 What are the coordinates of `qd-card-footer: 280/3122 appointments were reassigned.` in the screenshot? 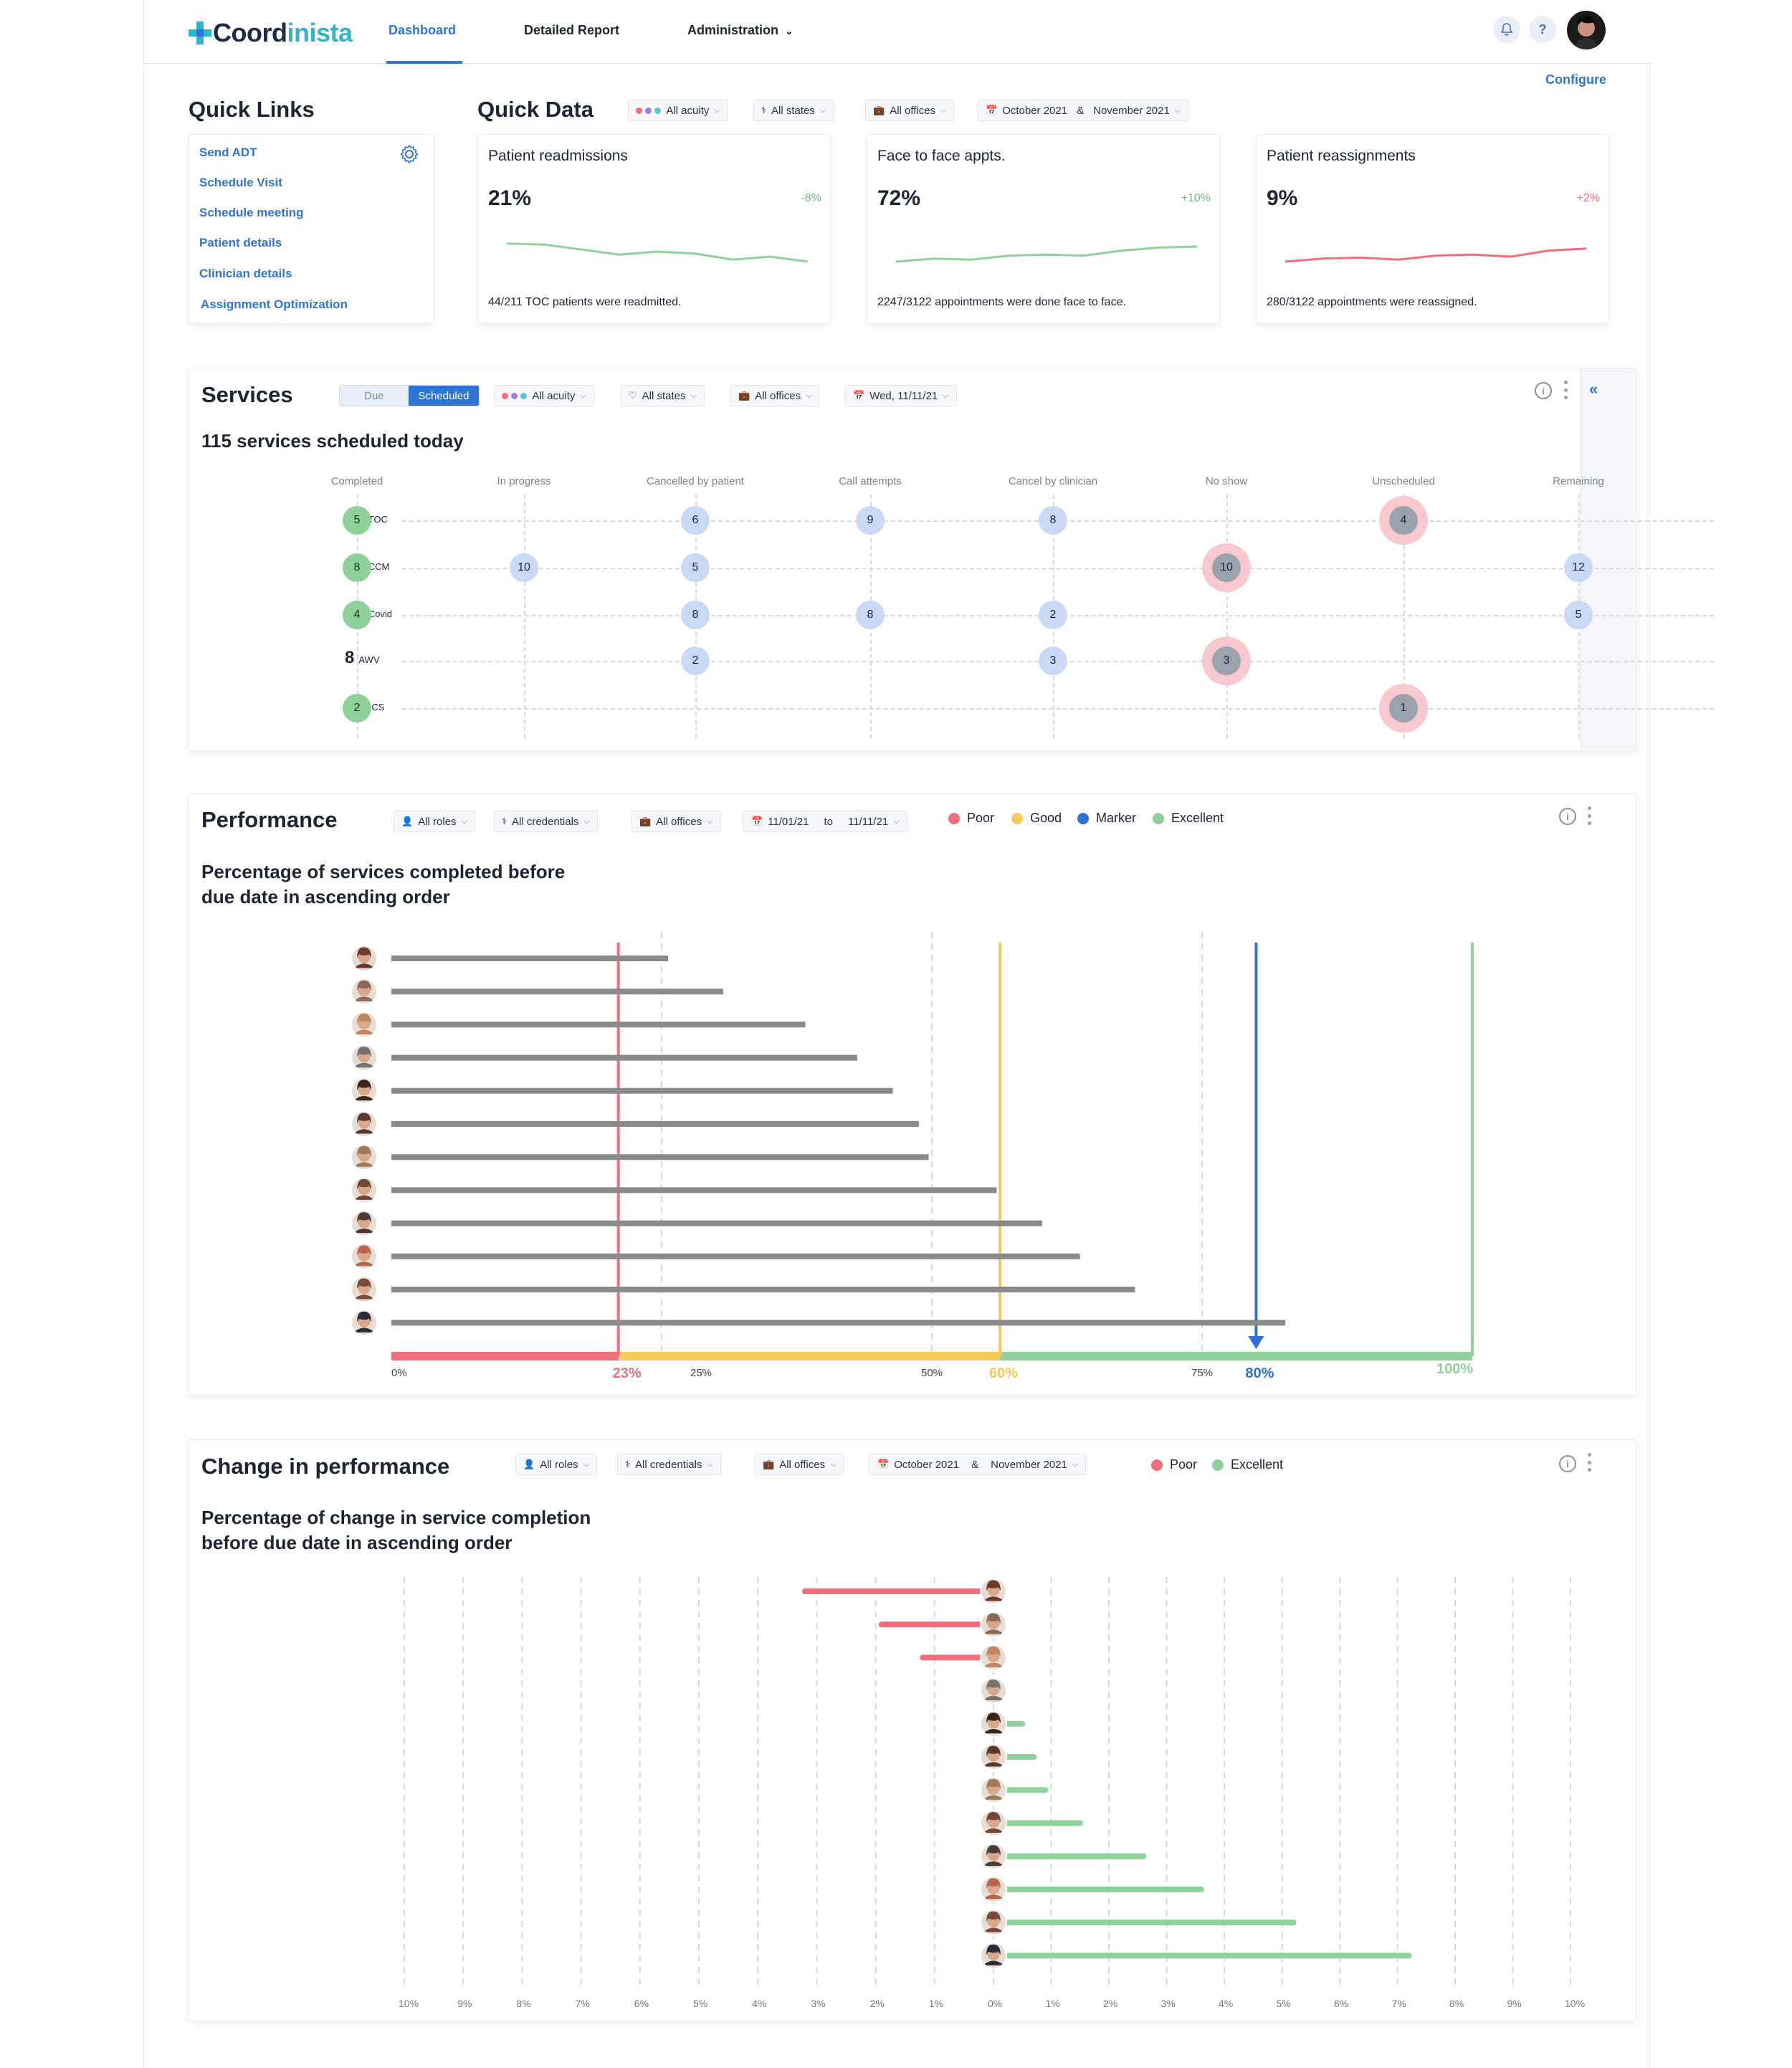 It's located at (1372, 302).